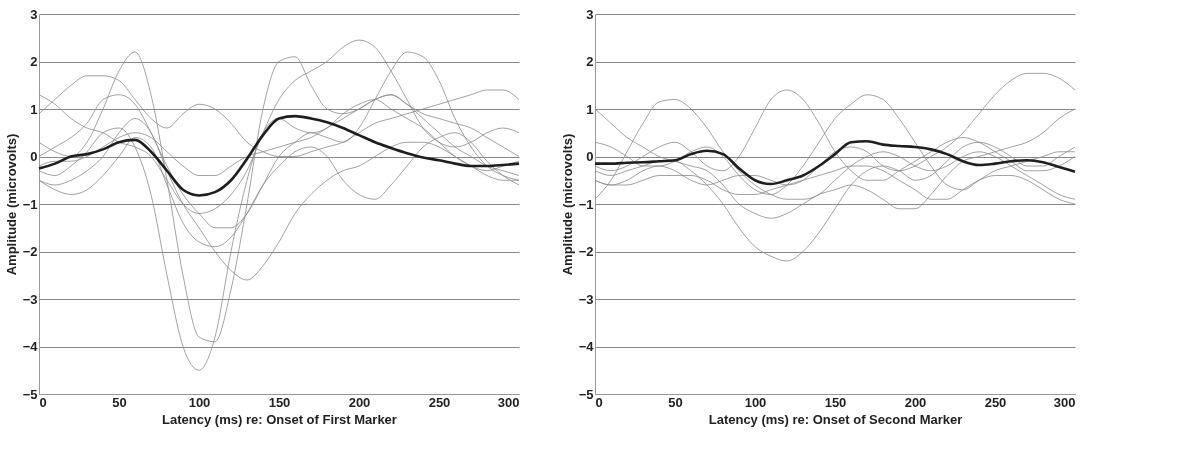 The width and height of the screenshot is (1186, 458). Describe the element at coordinates (279, 419) in the screenshot. I see `x-axis-title: Latency (ms) re: Onset of First Marker` at that location.